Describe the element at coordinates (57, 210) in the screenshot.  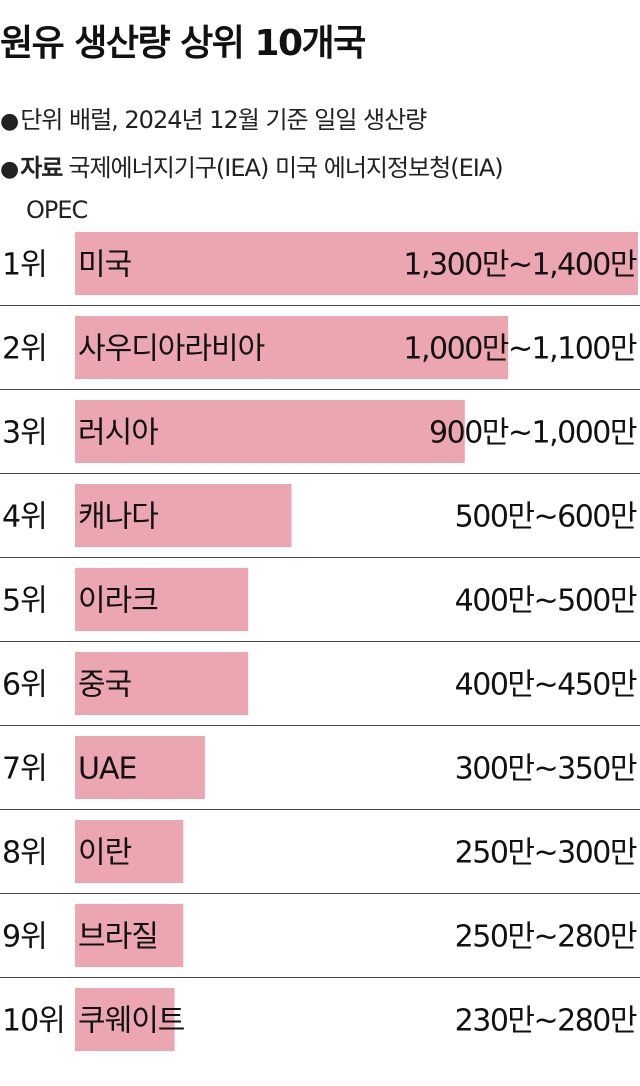
I see `source-text-continued: OPEC` at that location.